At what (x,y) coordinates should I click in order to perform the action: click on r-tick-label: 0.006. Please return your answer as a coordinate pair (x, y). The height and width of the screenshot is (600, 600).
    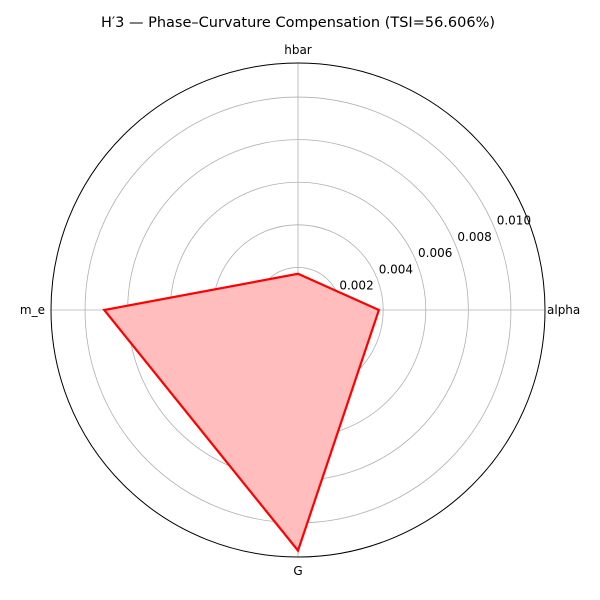
    Looking at the image, I should click on (435, 253).